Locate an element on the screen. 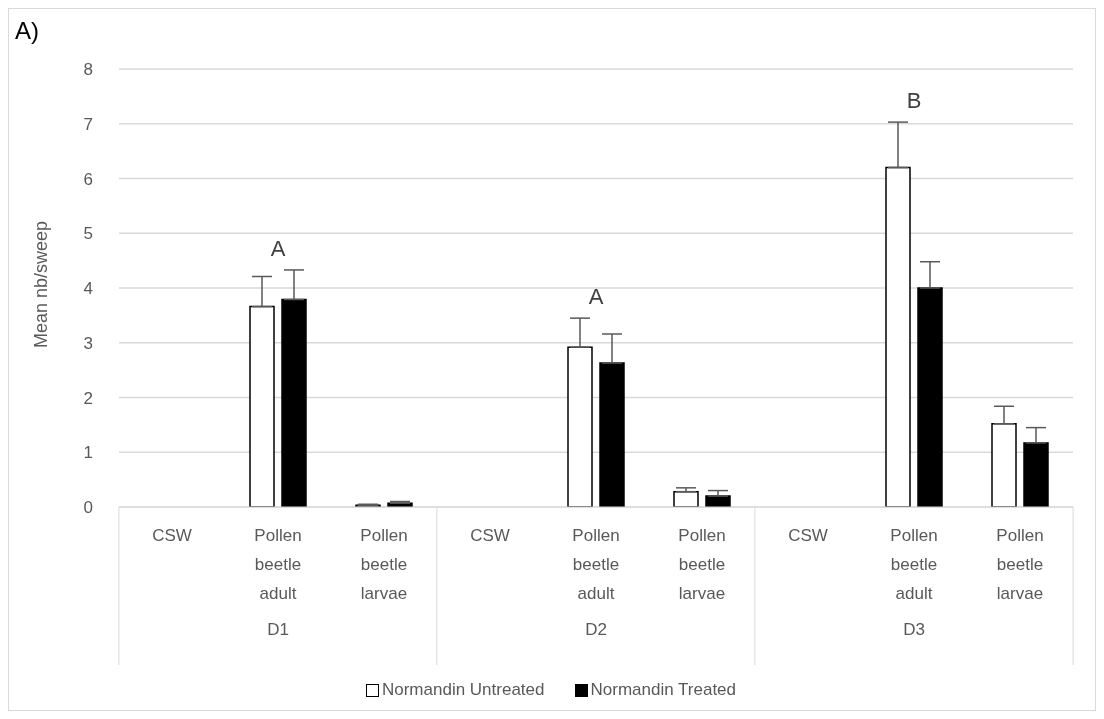  y-tick-label: 3 is located at coordinates (88, 343).